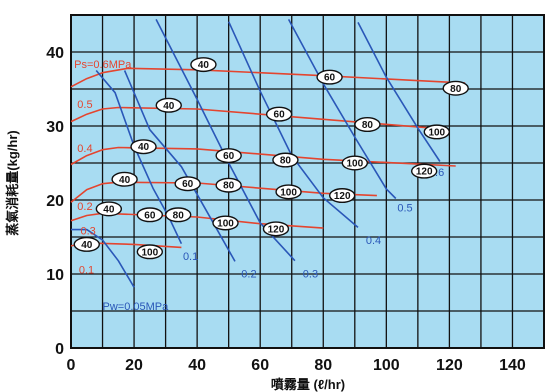 Image resolution: width=554 pixels, height=392 pixels. Describe the element at coordinates (86, 271) in the screenshot. I see `steam-series-label: 0.1` at that location.